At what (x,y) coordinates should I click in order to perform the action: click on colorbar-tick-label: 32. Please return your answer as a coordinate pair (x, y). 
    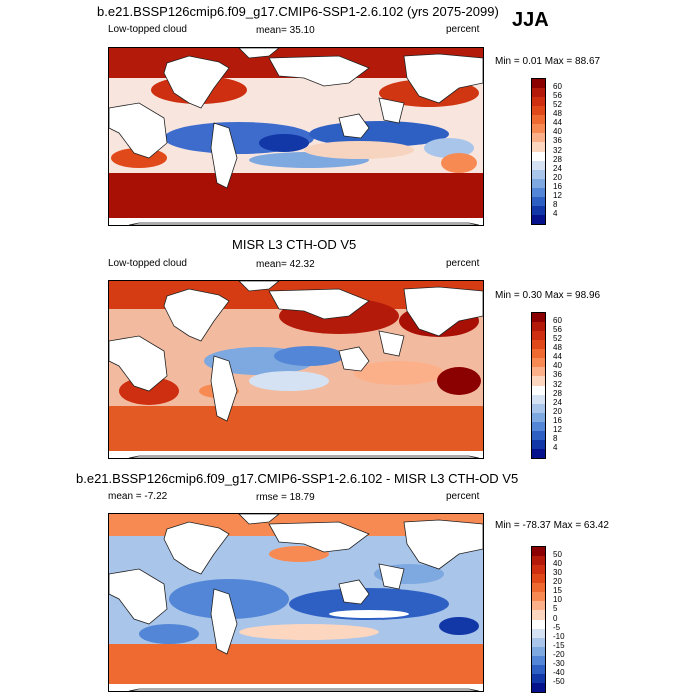
    Looking at the image, I should click on (557, 150).